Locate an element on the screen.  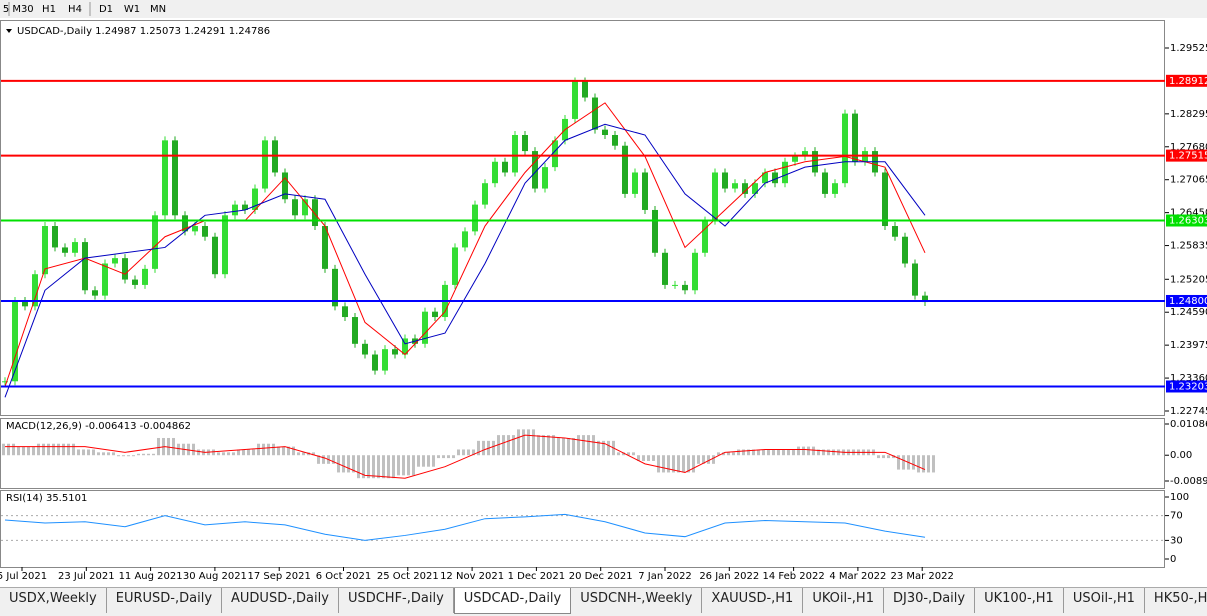
chart-tab: HK50-,H1 is located at coordinates (1176, 600).